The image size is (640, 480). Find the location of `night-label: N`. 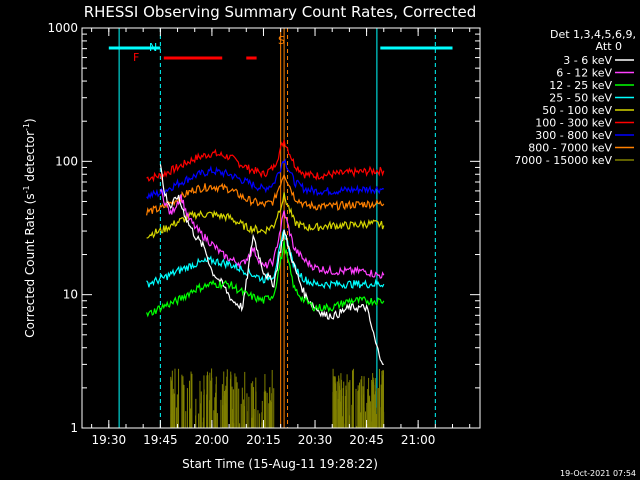

night-label: N is located at coordinates (153, 47).